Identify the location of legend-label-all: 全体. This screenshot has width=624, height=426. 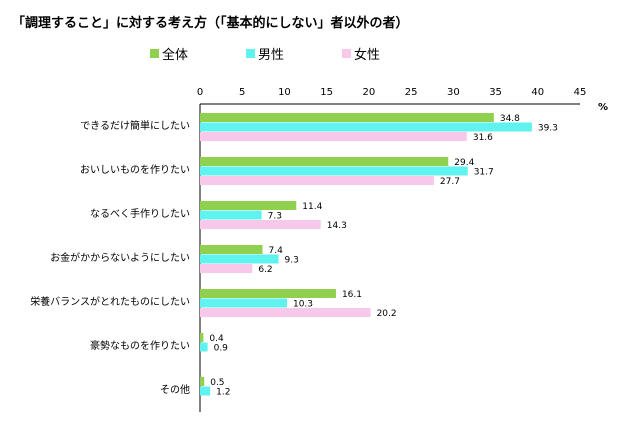
(175, 55).